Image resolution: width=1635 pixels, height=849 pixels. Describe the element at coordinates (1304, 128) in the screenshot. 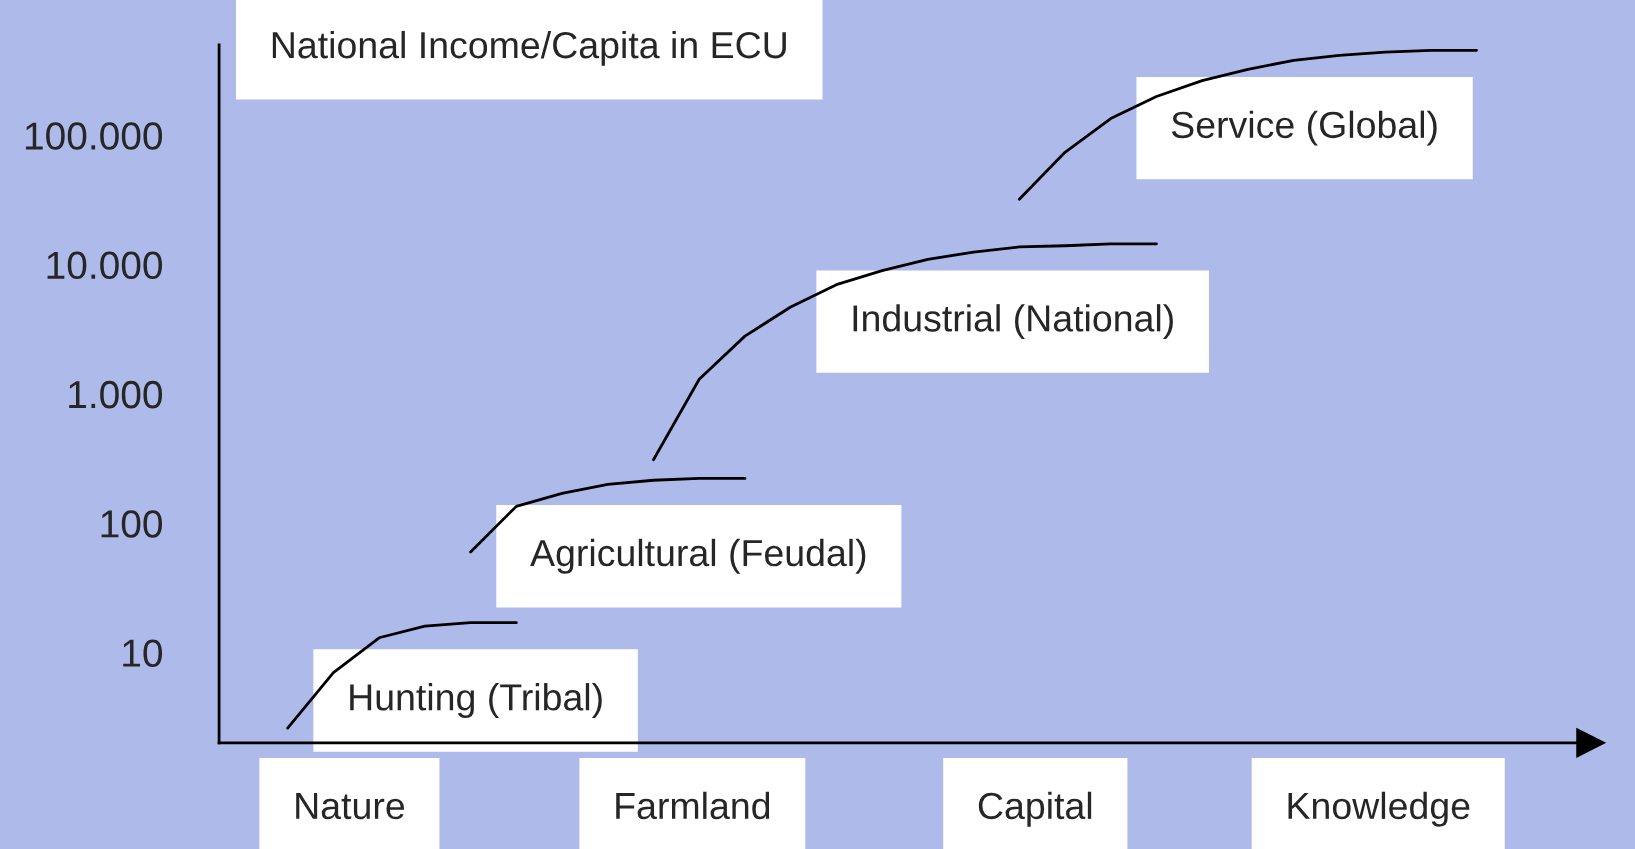

I see `series-label: Service (Global)` at that location.